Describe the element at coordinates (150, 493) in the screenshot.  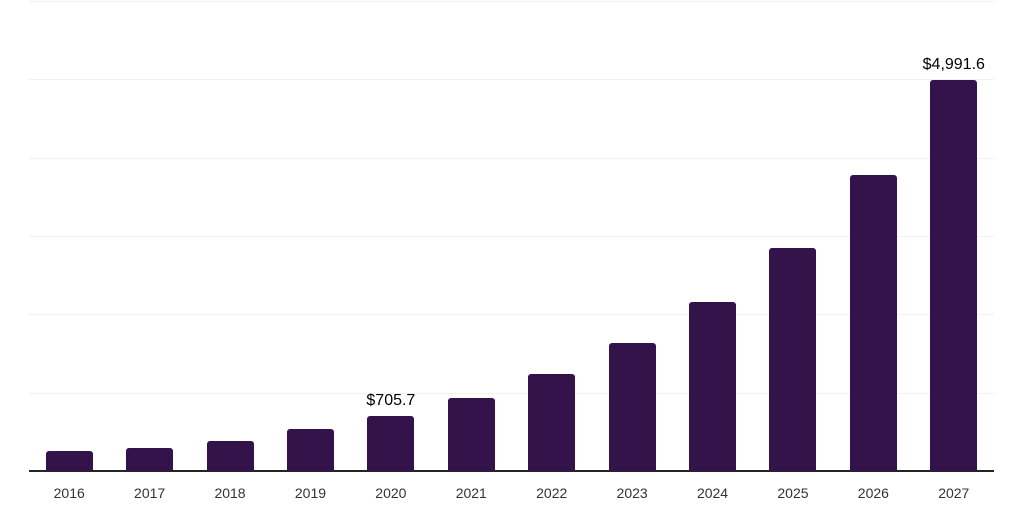
I see `x-tick-label-2017: 2017` at that location.